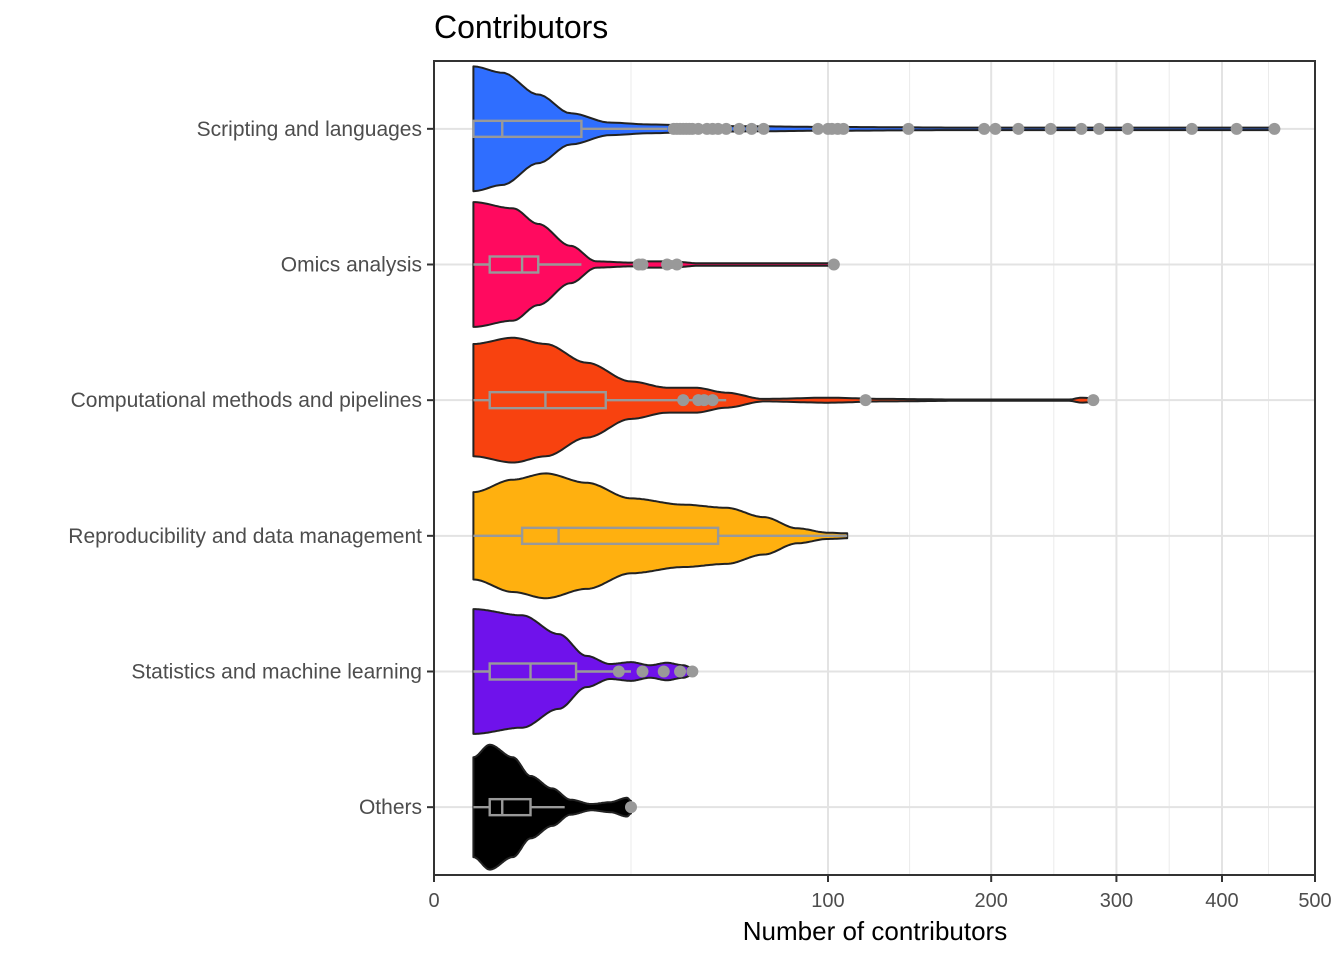 This screenshot has height=960, width=1344. What do you see at coordinates (1221, 901) in the screenshot?
I see `x-tick-label: 400` at bounding box center [1221, 901].